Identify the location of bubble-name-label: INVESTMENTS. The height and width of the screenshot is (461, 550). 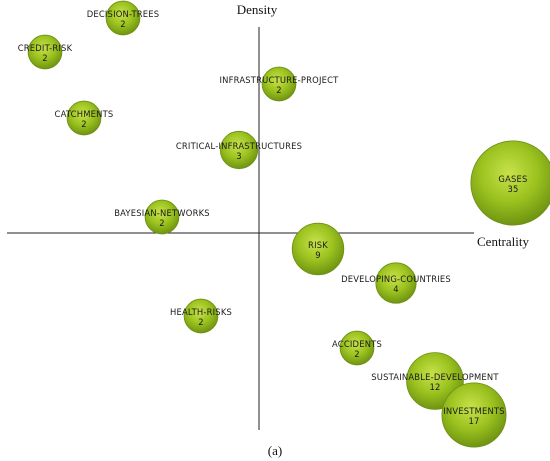
(474, 411).